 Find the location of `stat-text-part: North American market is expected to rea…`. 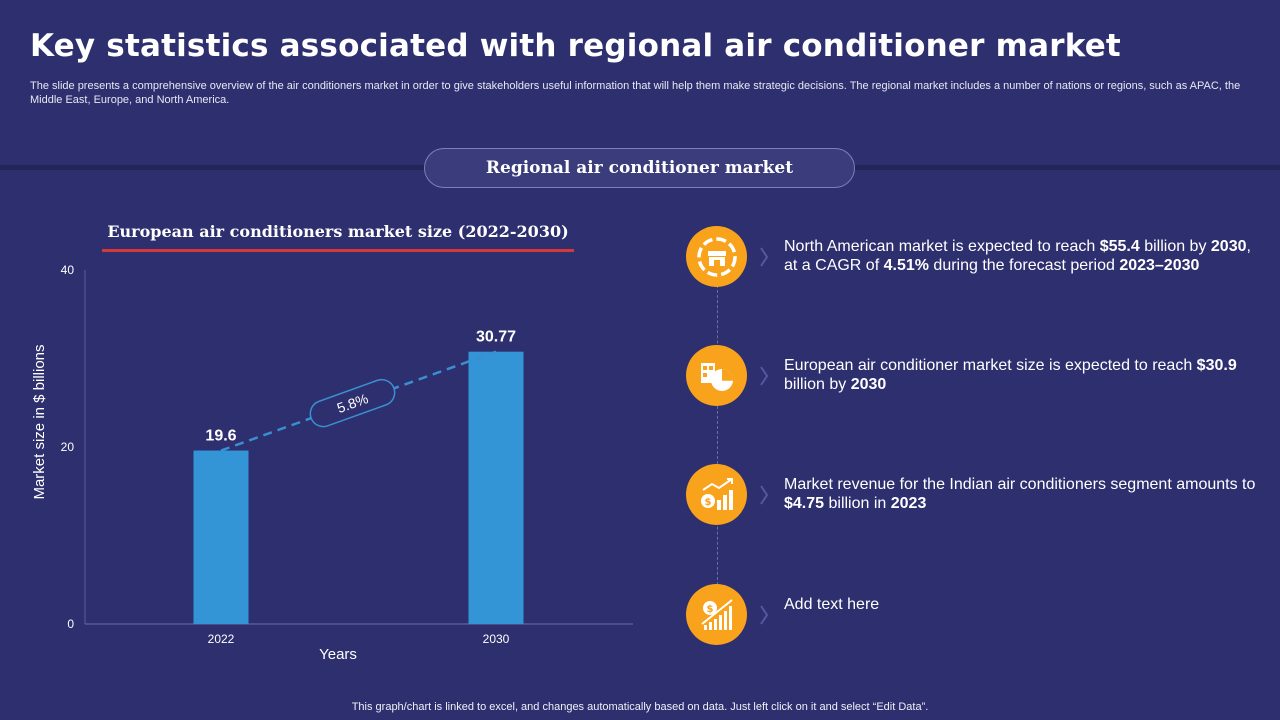

stat-text-part: North American market is expected to rea… is located at coordinates (942, 246).